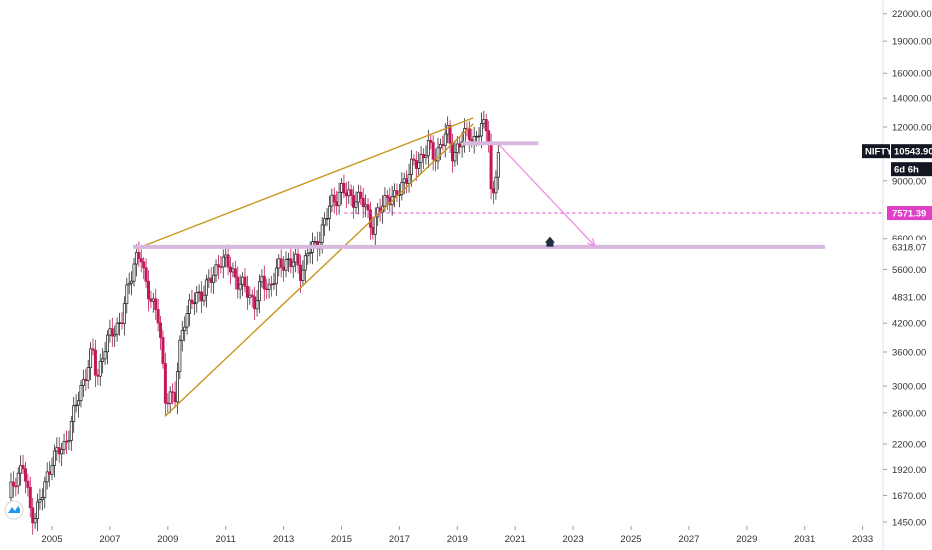  What do you see at coordinates (549, 241) in the screenshot?
I see `home-icon` at bounding box center [549, 241].